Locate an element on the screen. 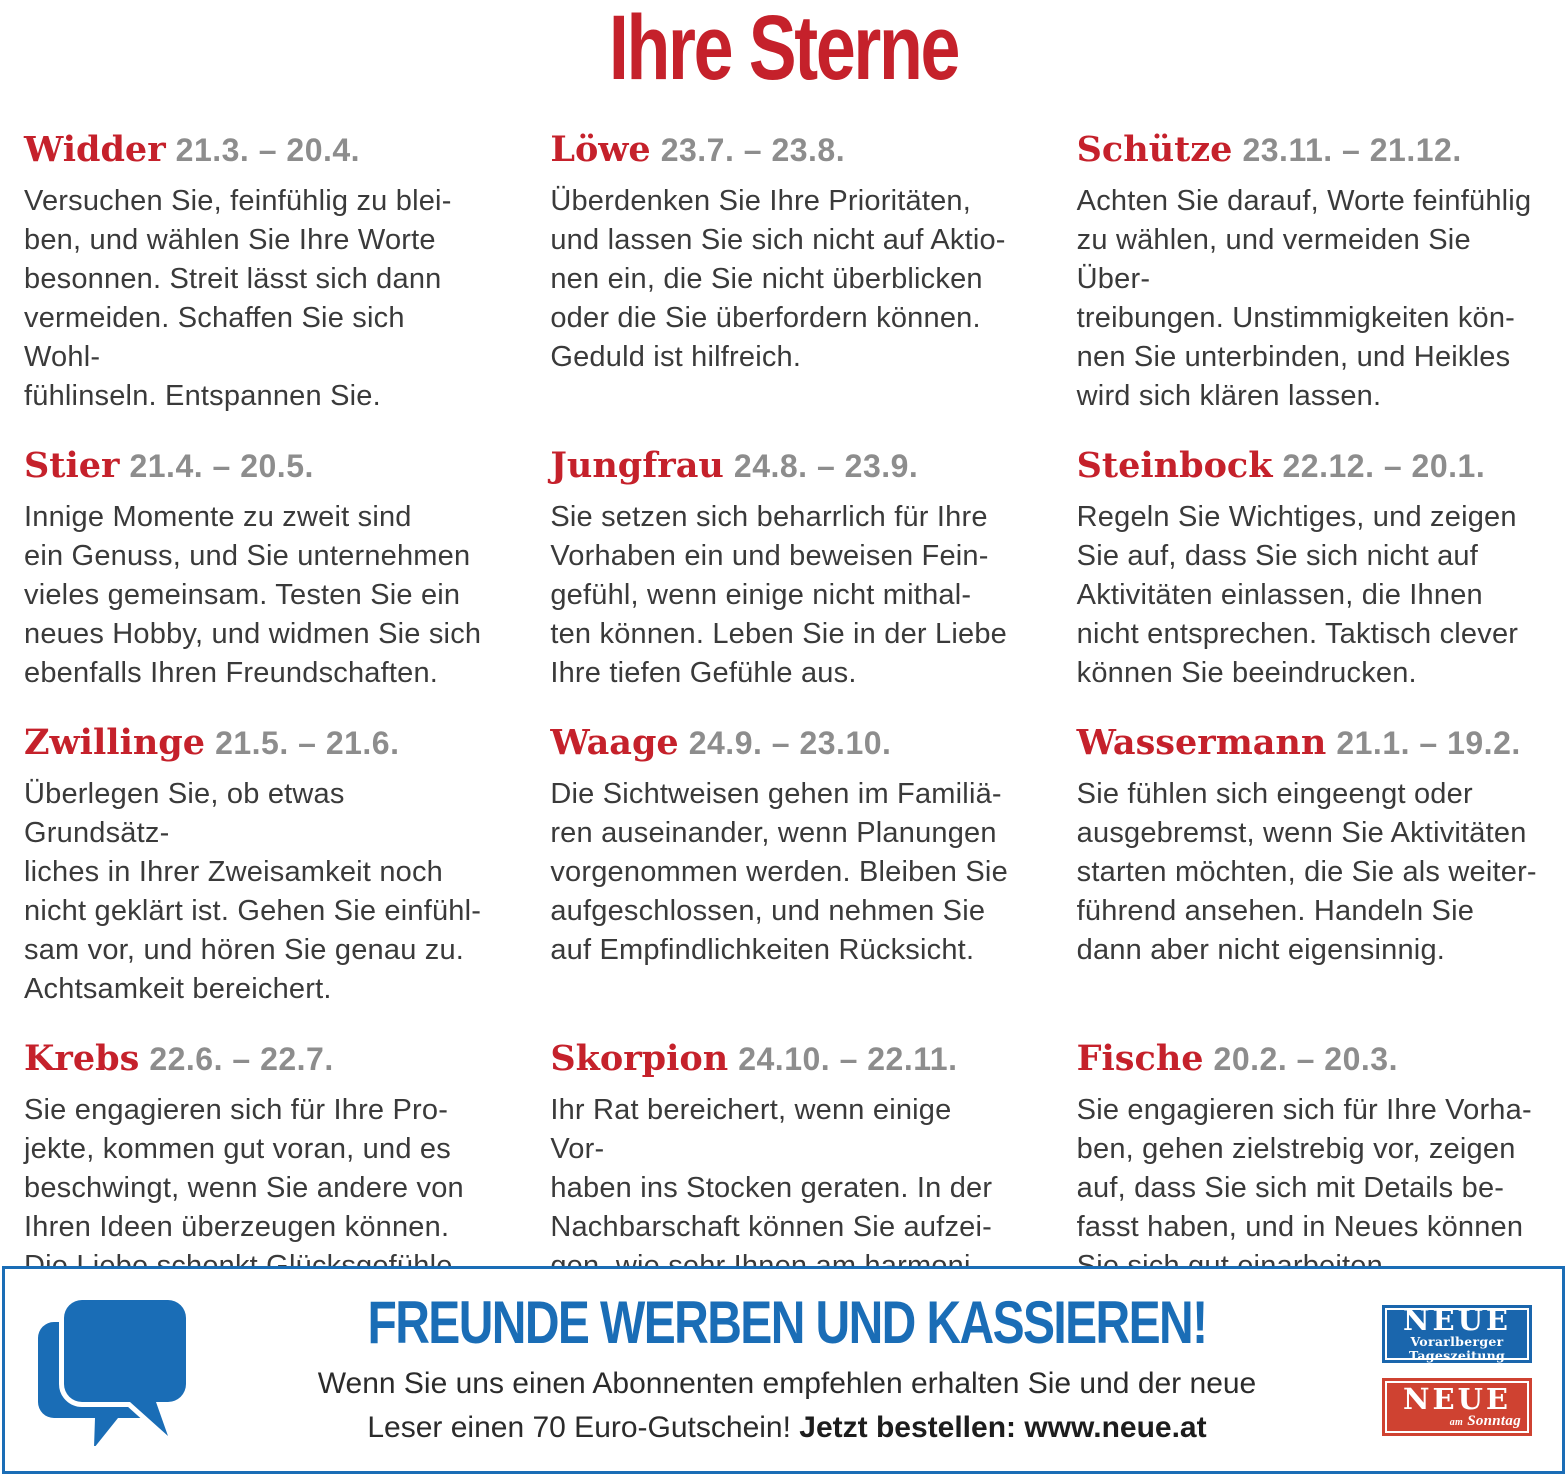  sign-name: Stier is located at coordinates (72, 465).